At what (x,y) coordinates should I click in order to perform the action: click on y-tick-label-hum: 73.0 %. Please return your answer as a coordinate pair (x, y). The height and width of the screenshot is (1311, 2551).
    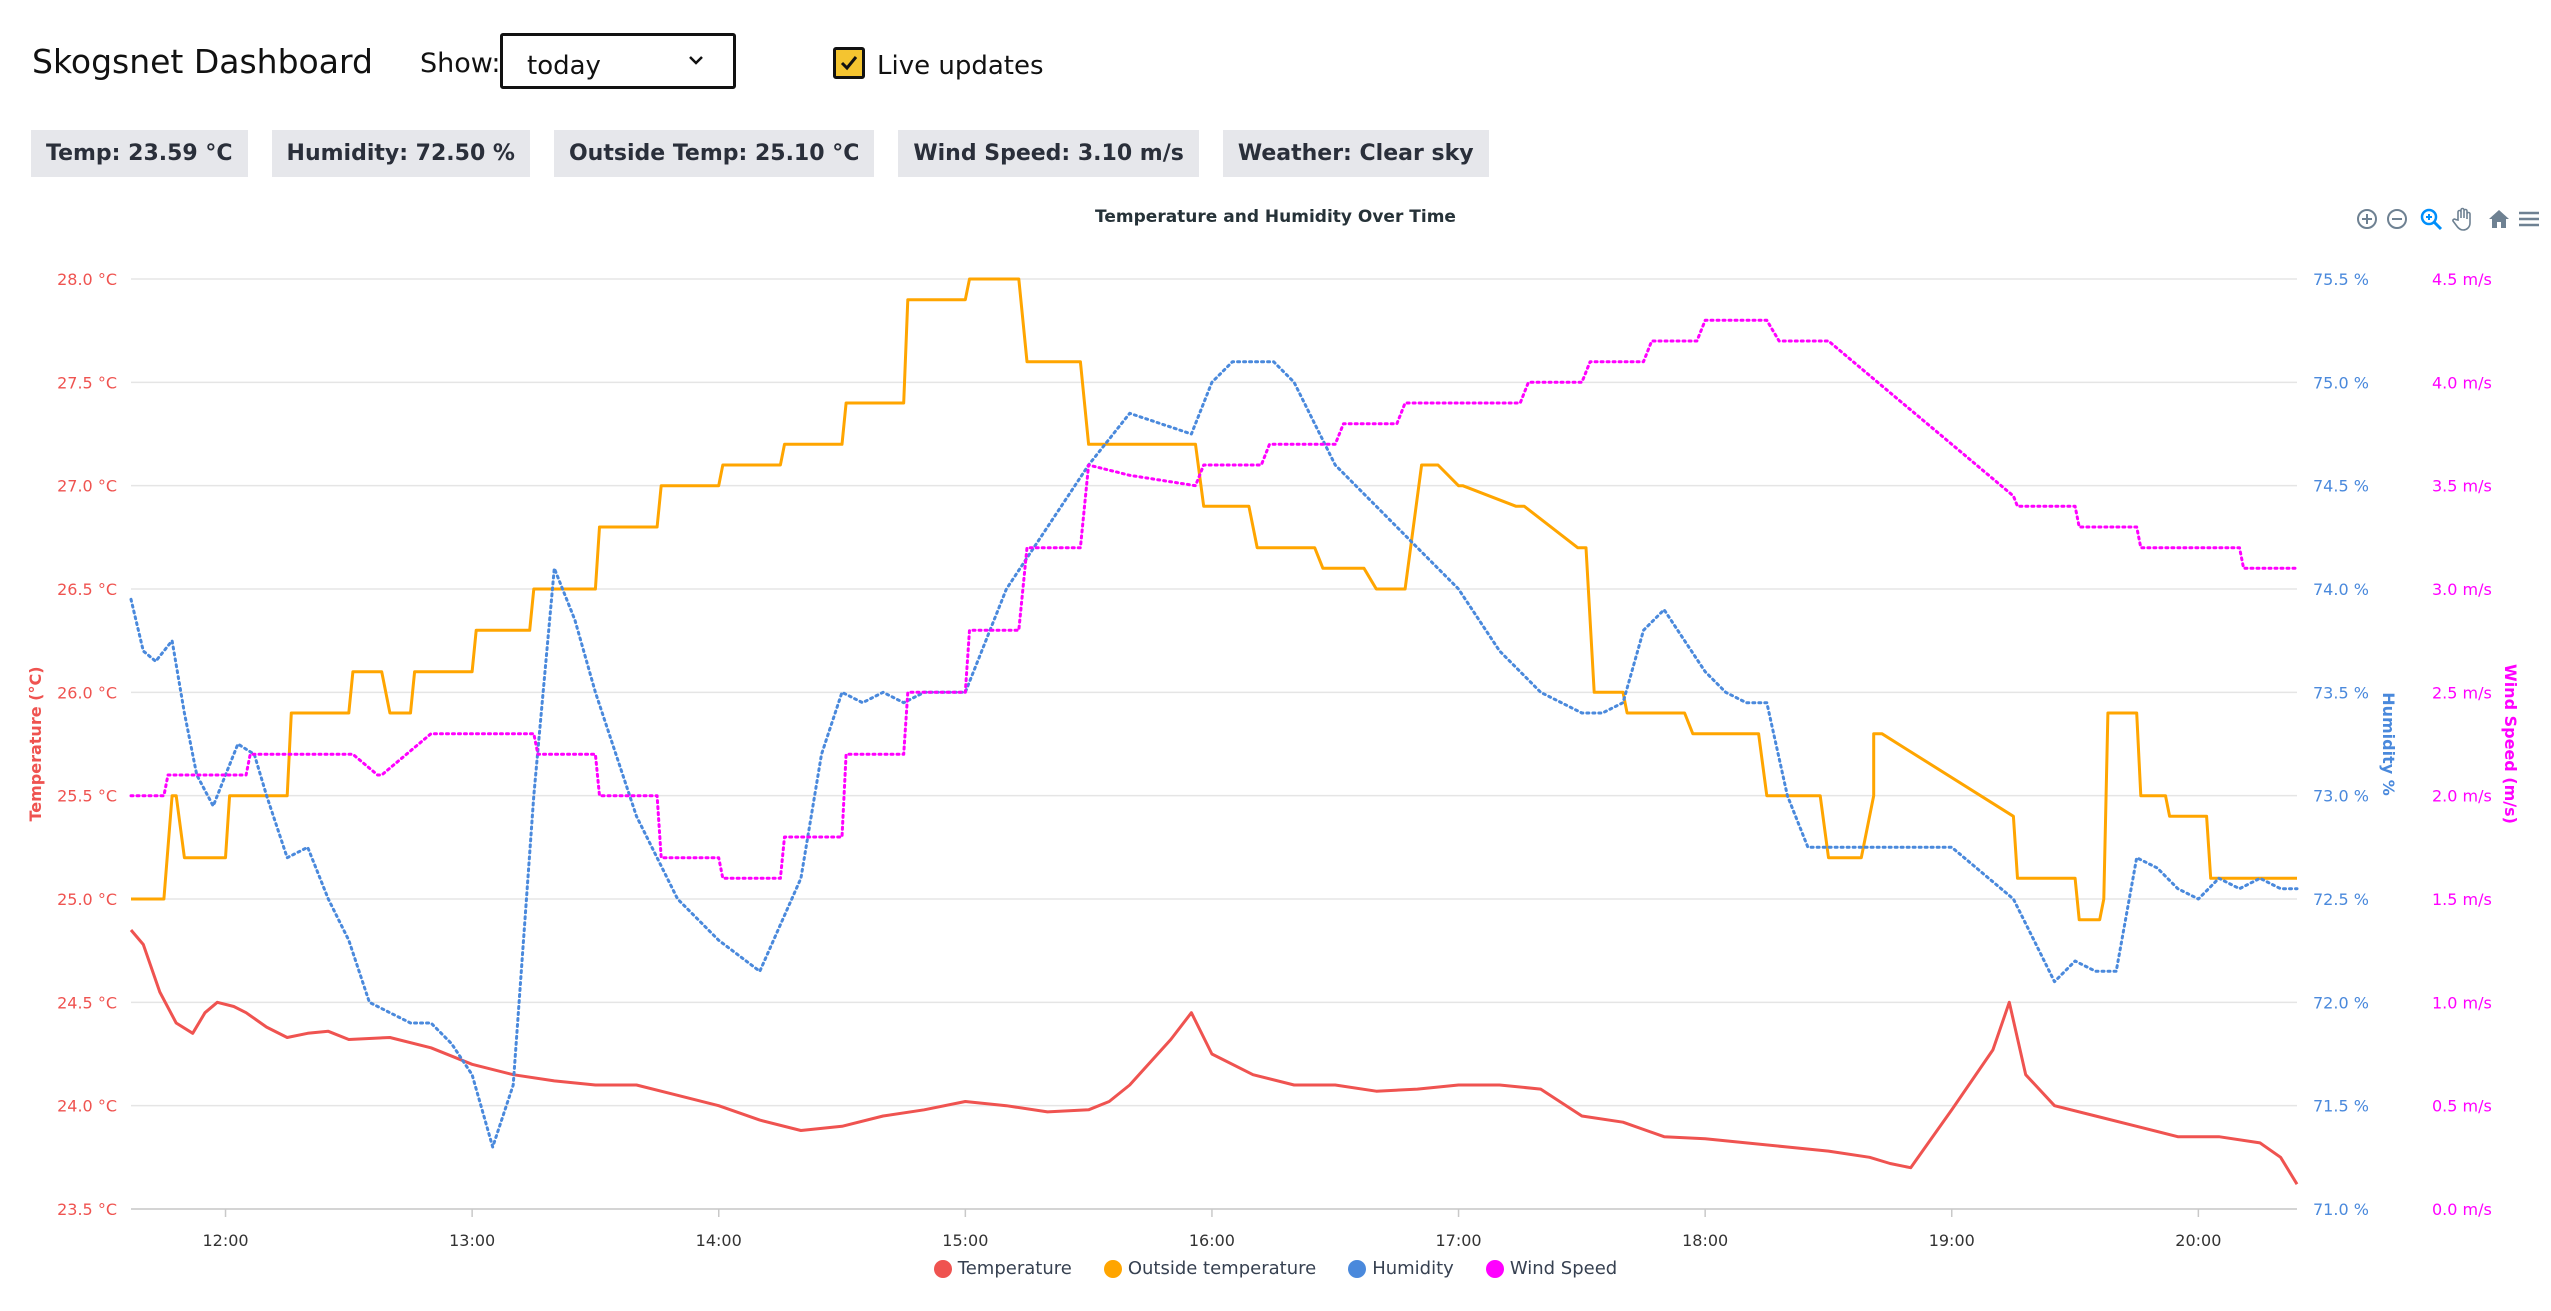
    Looking at the image, I should click on (2341, 796).